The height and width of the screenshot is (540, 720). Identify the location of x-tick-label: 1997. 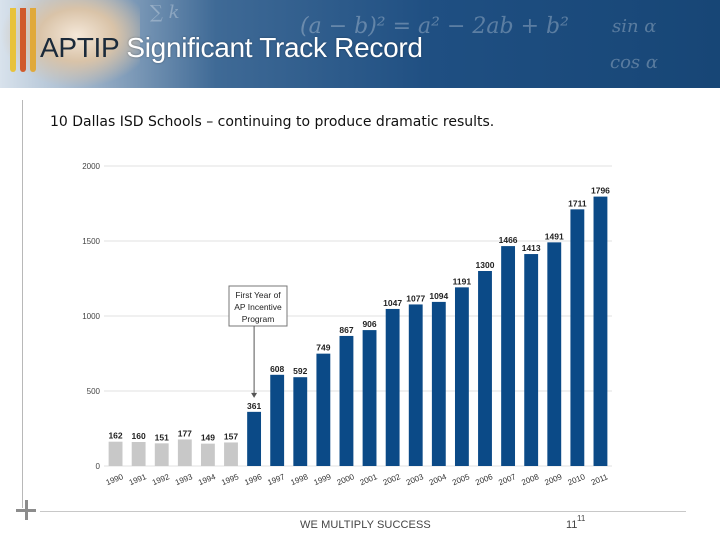
(276, 479).